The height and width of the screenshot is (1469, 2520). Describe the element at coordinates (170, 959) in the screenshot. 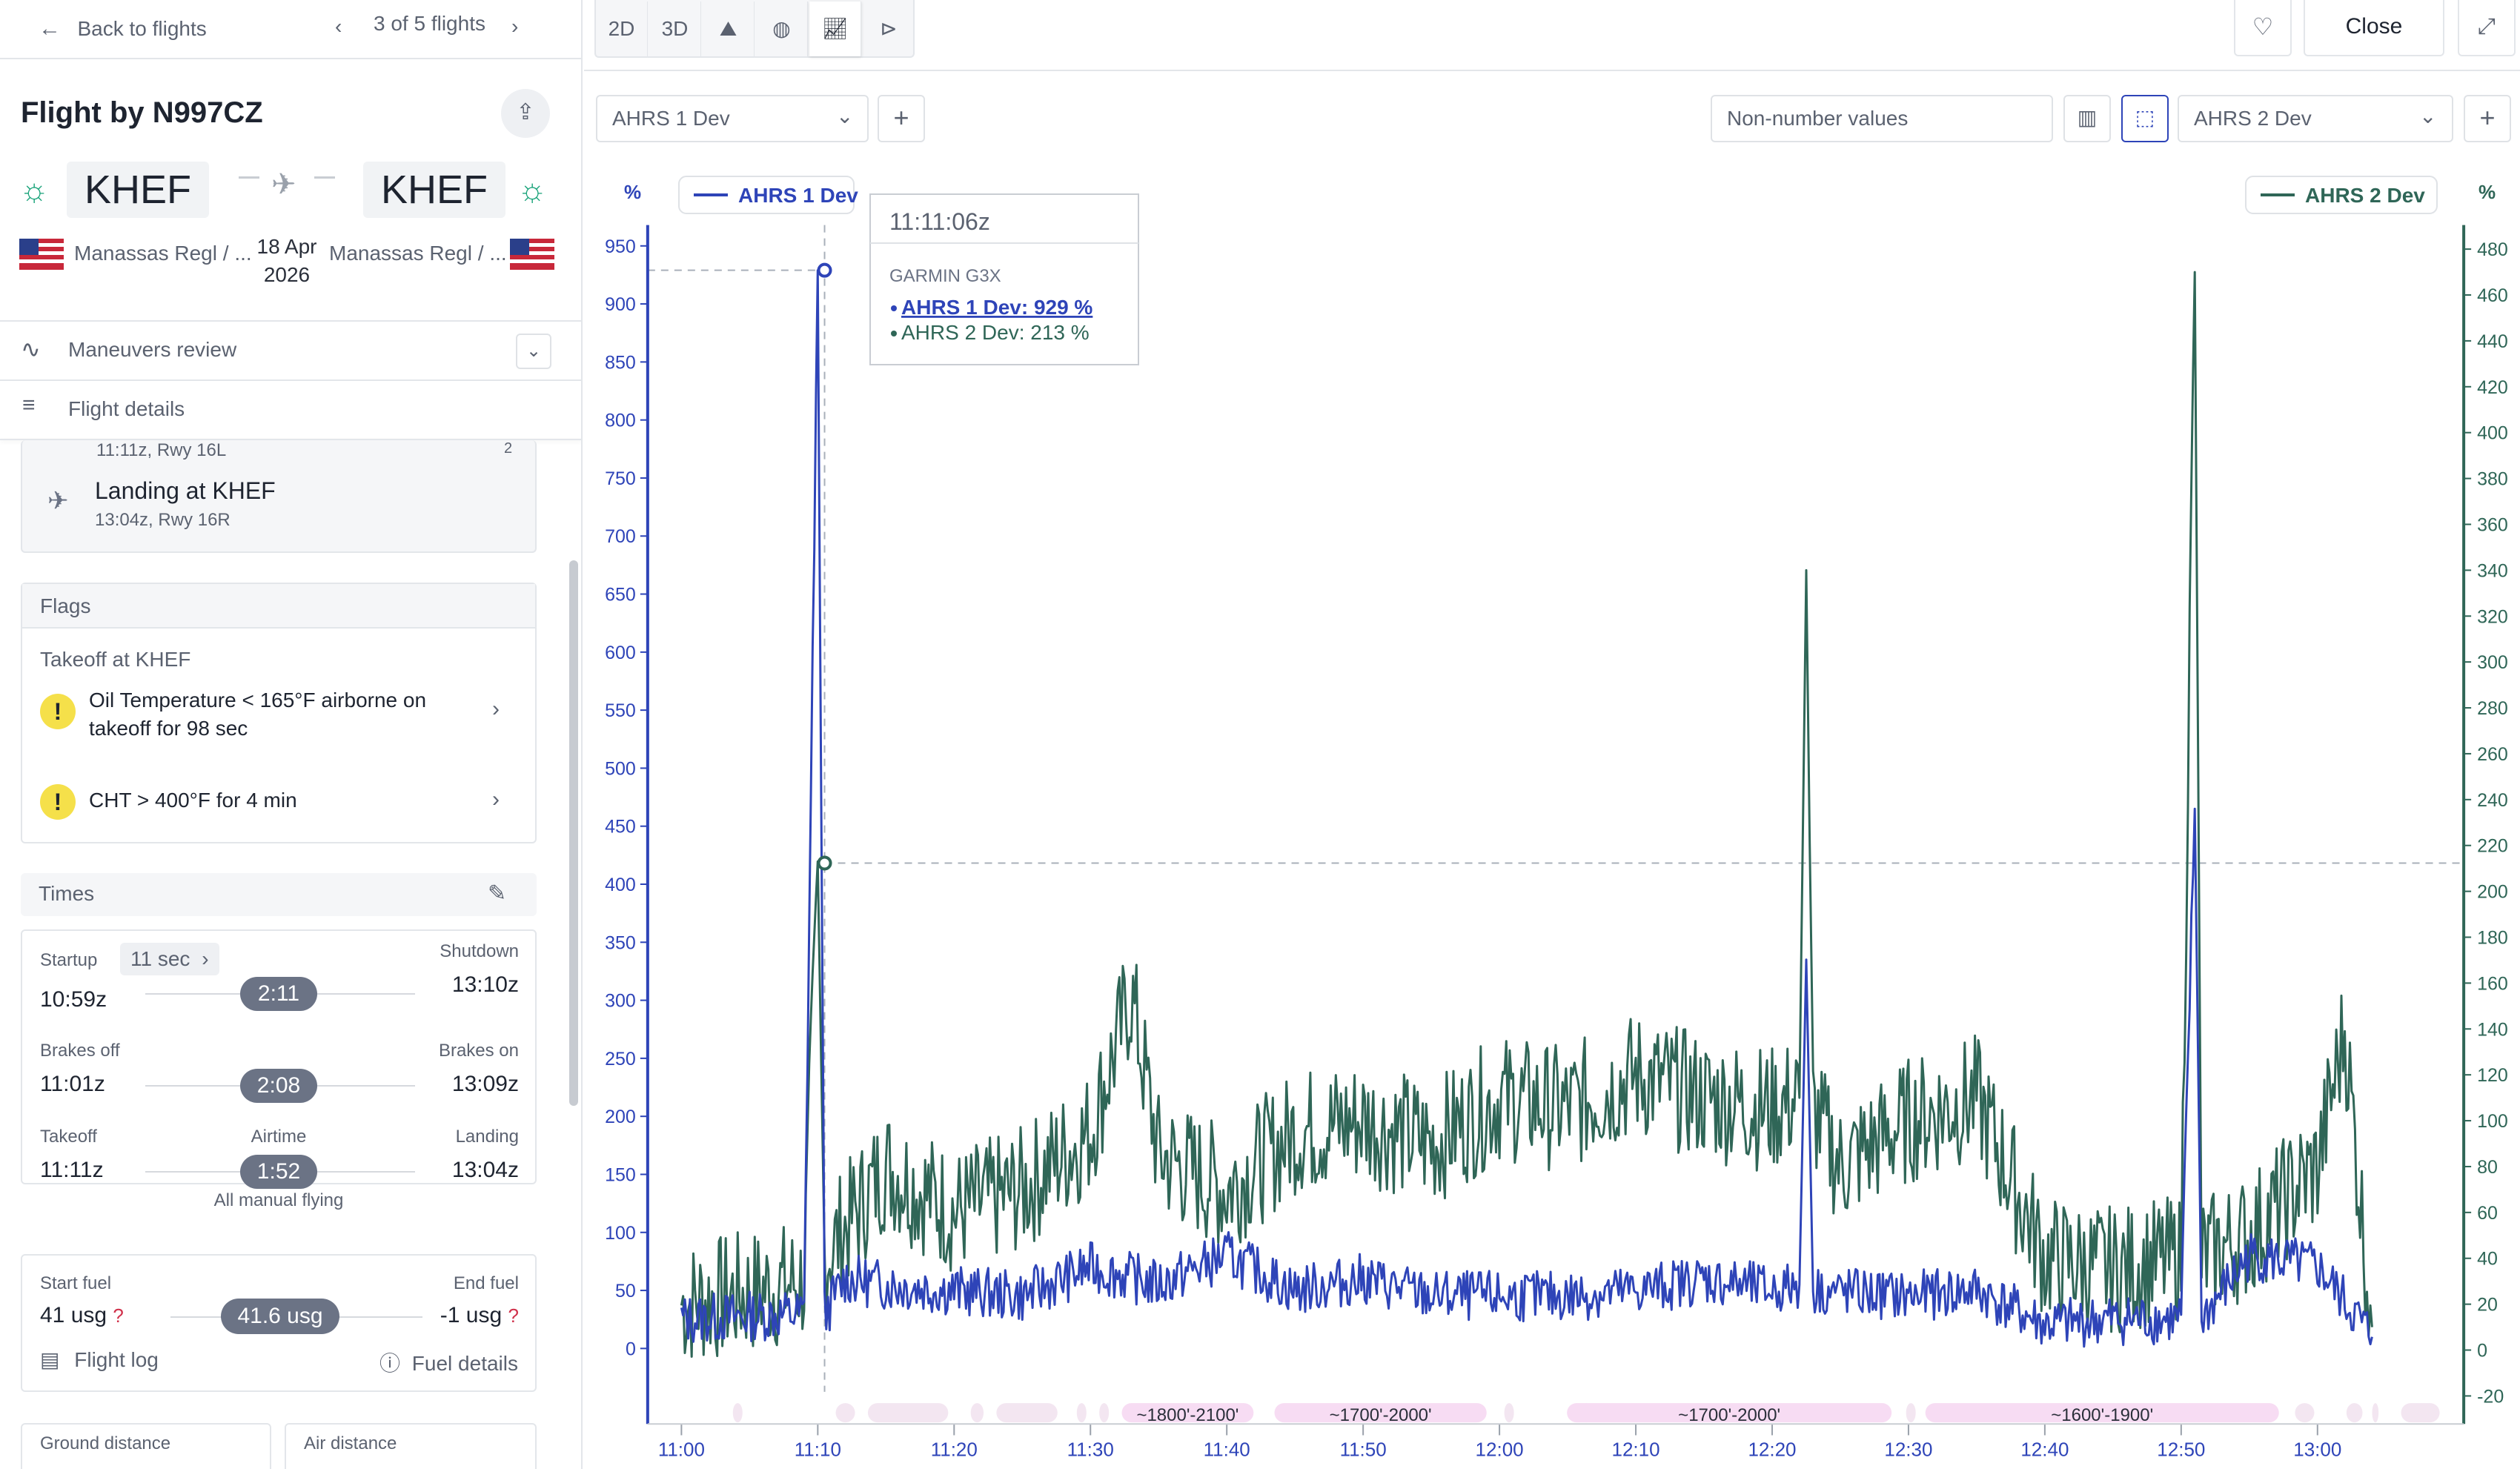

I see `startup-duration-chip: 11 sec ›` at that location.